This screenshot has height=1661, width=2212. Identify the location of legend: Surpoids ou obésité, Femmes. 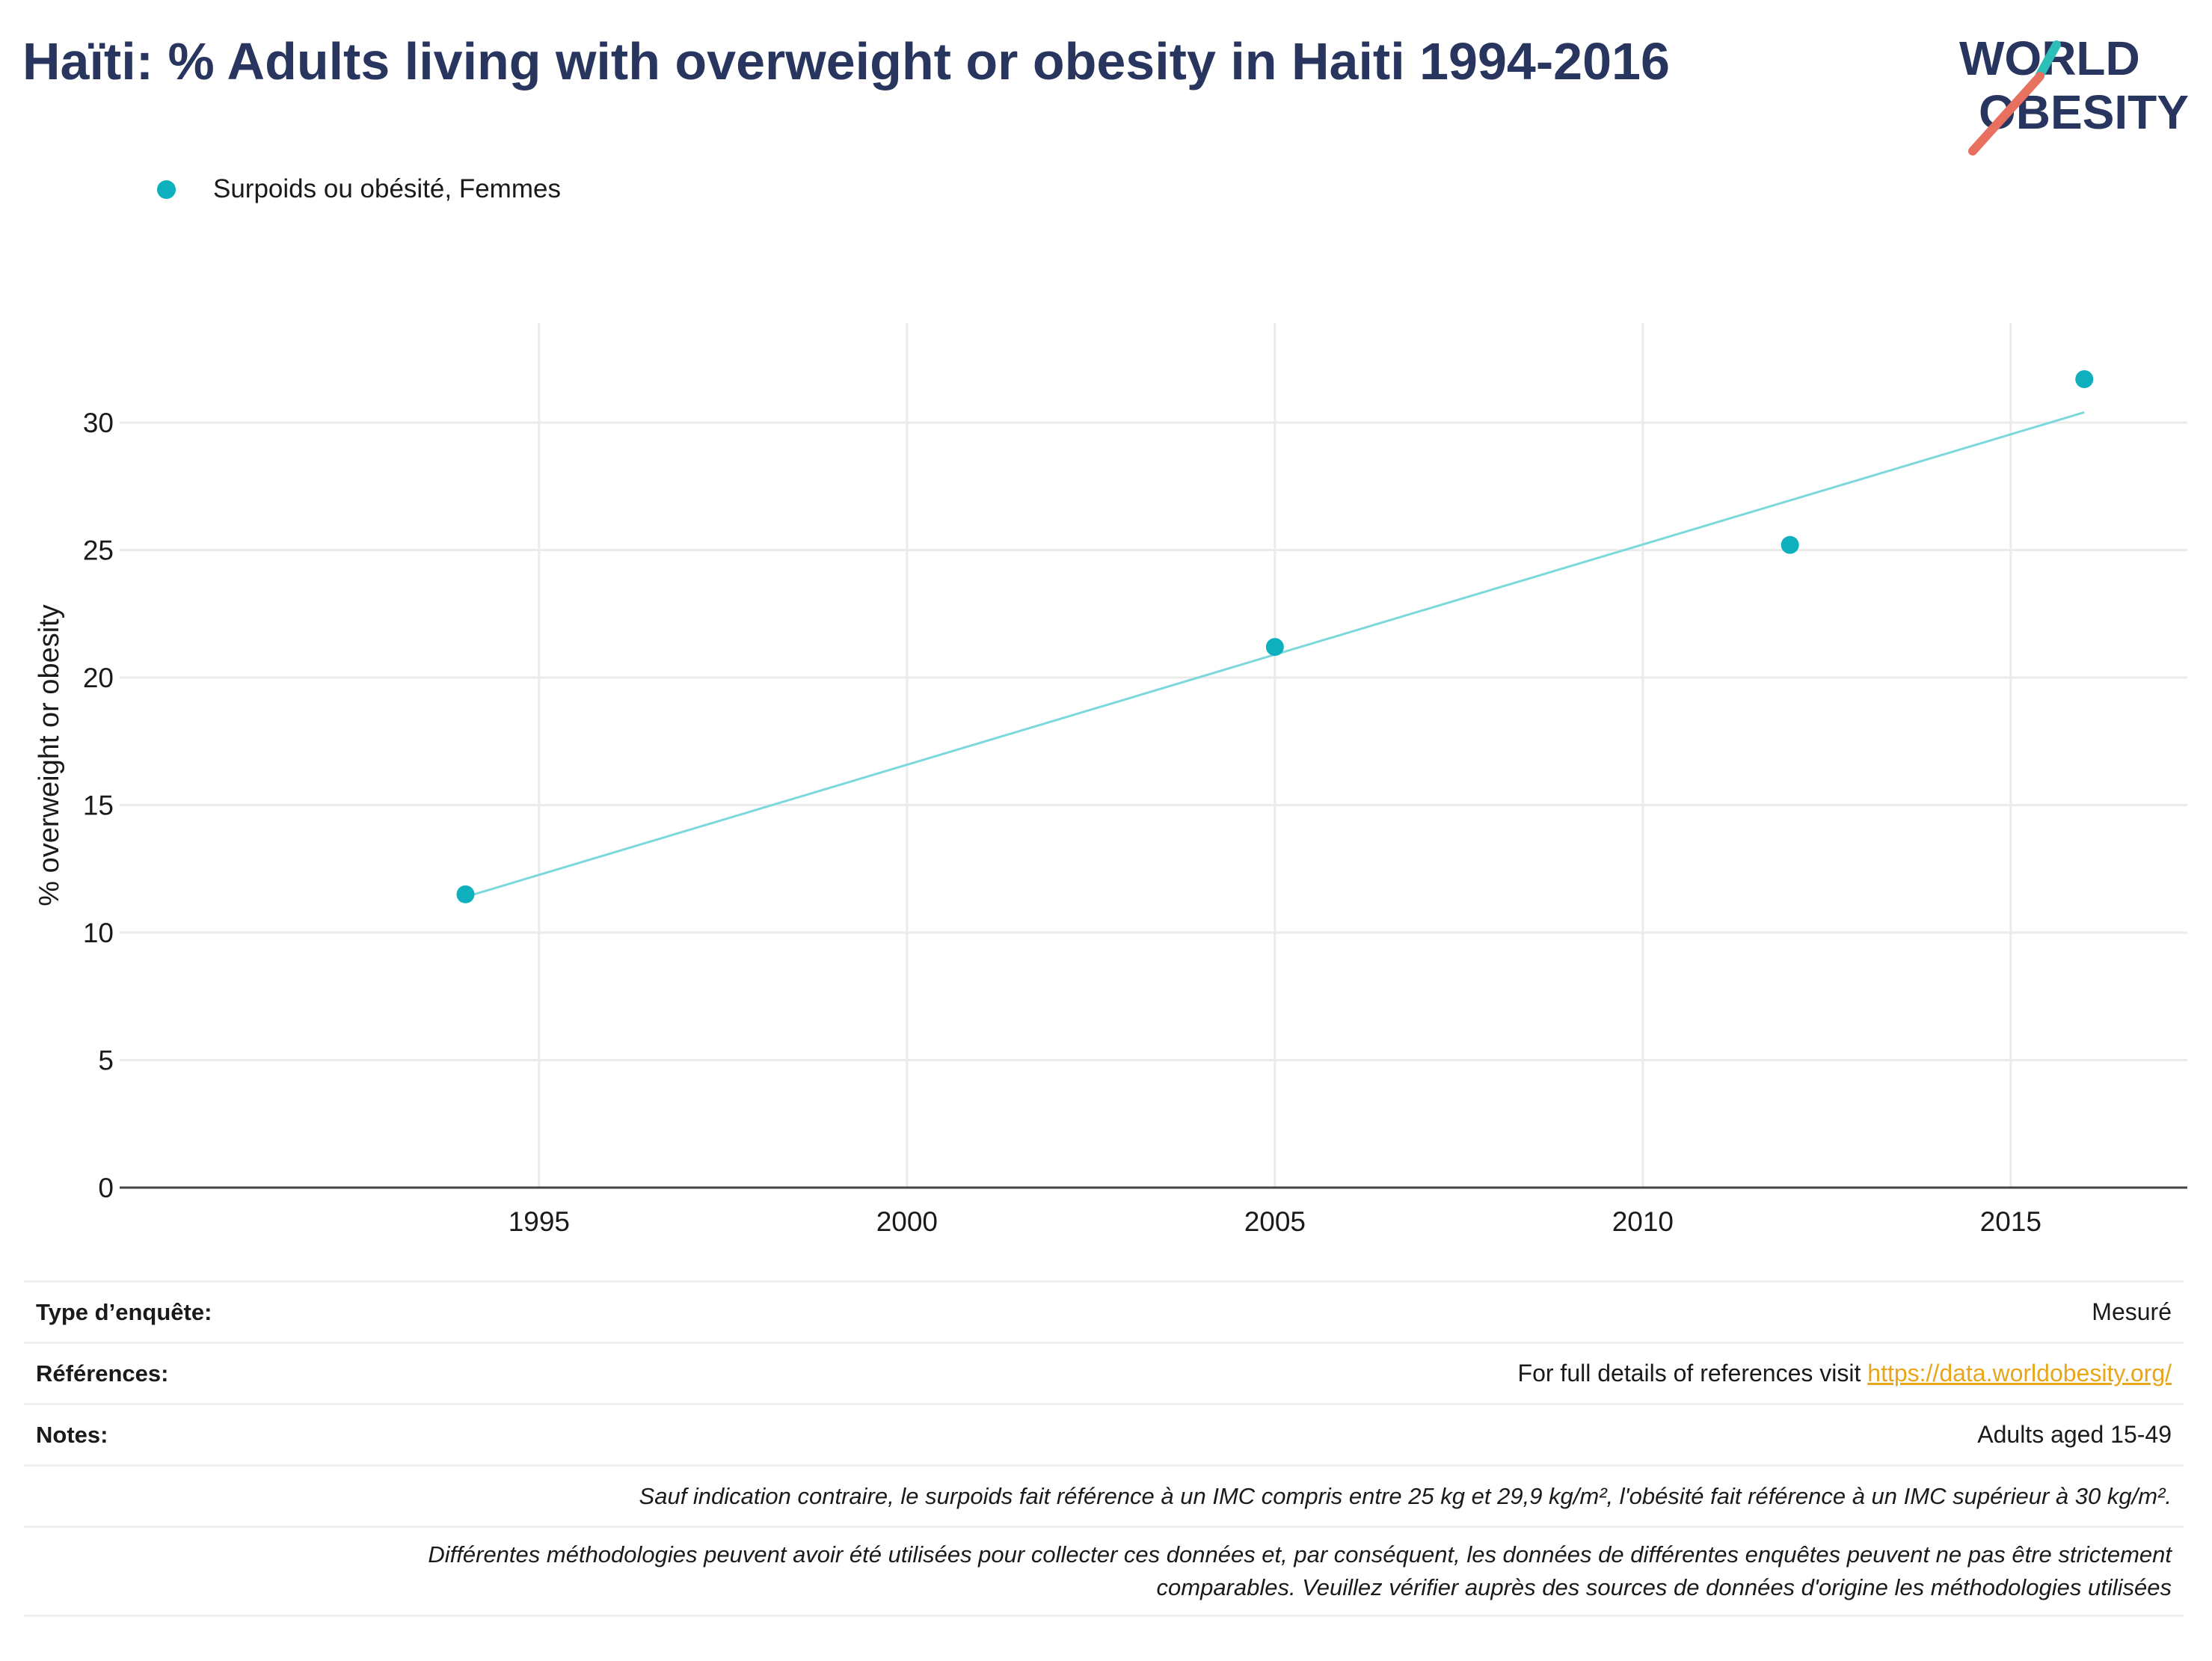
(359, 189).